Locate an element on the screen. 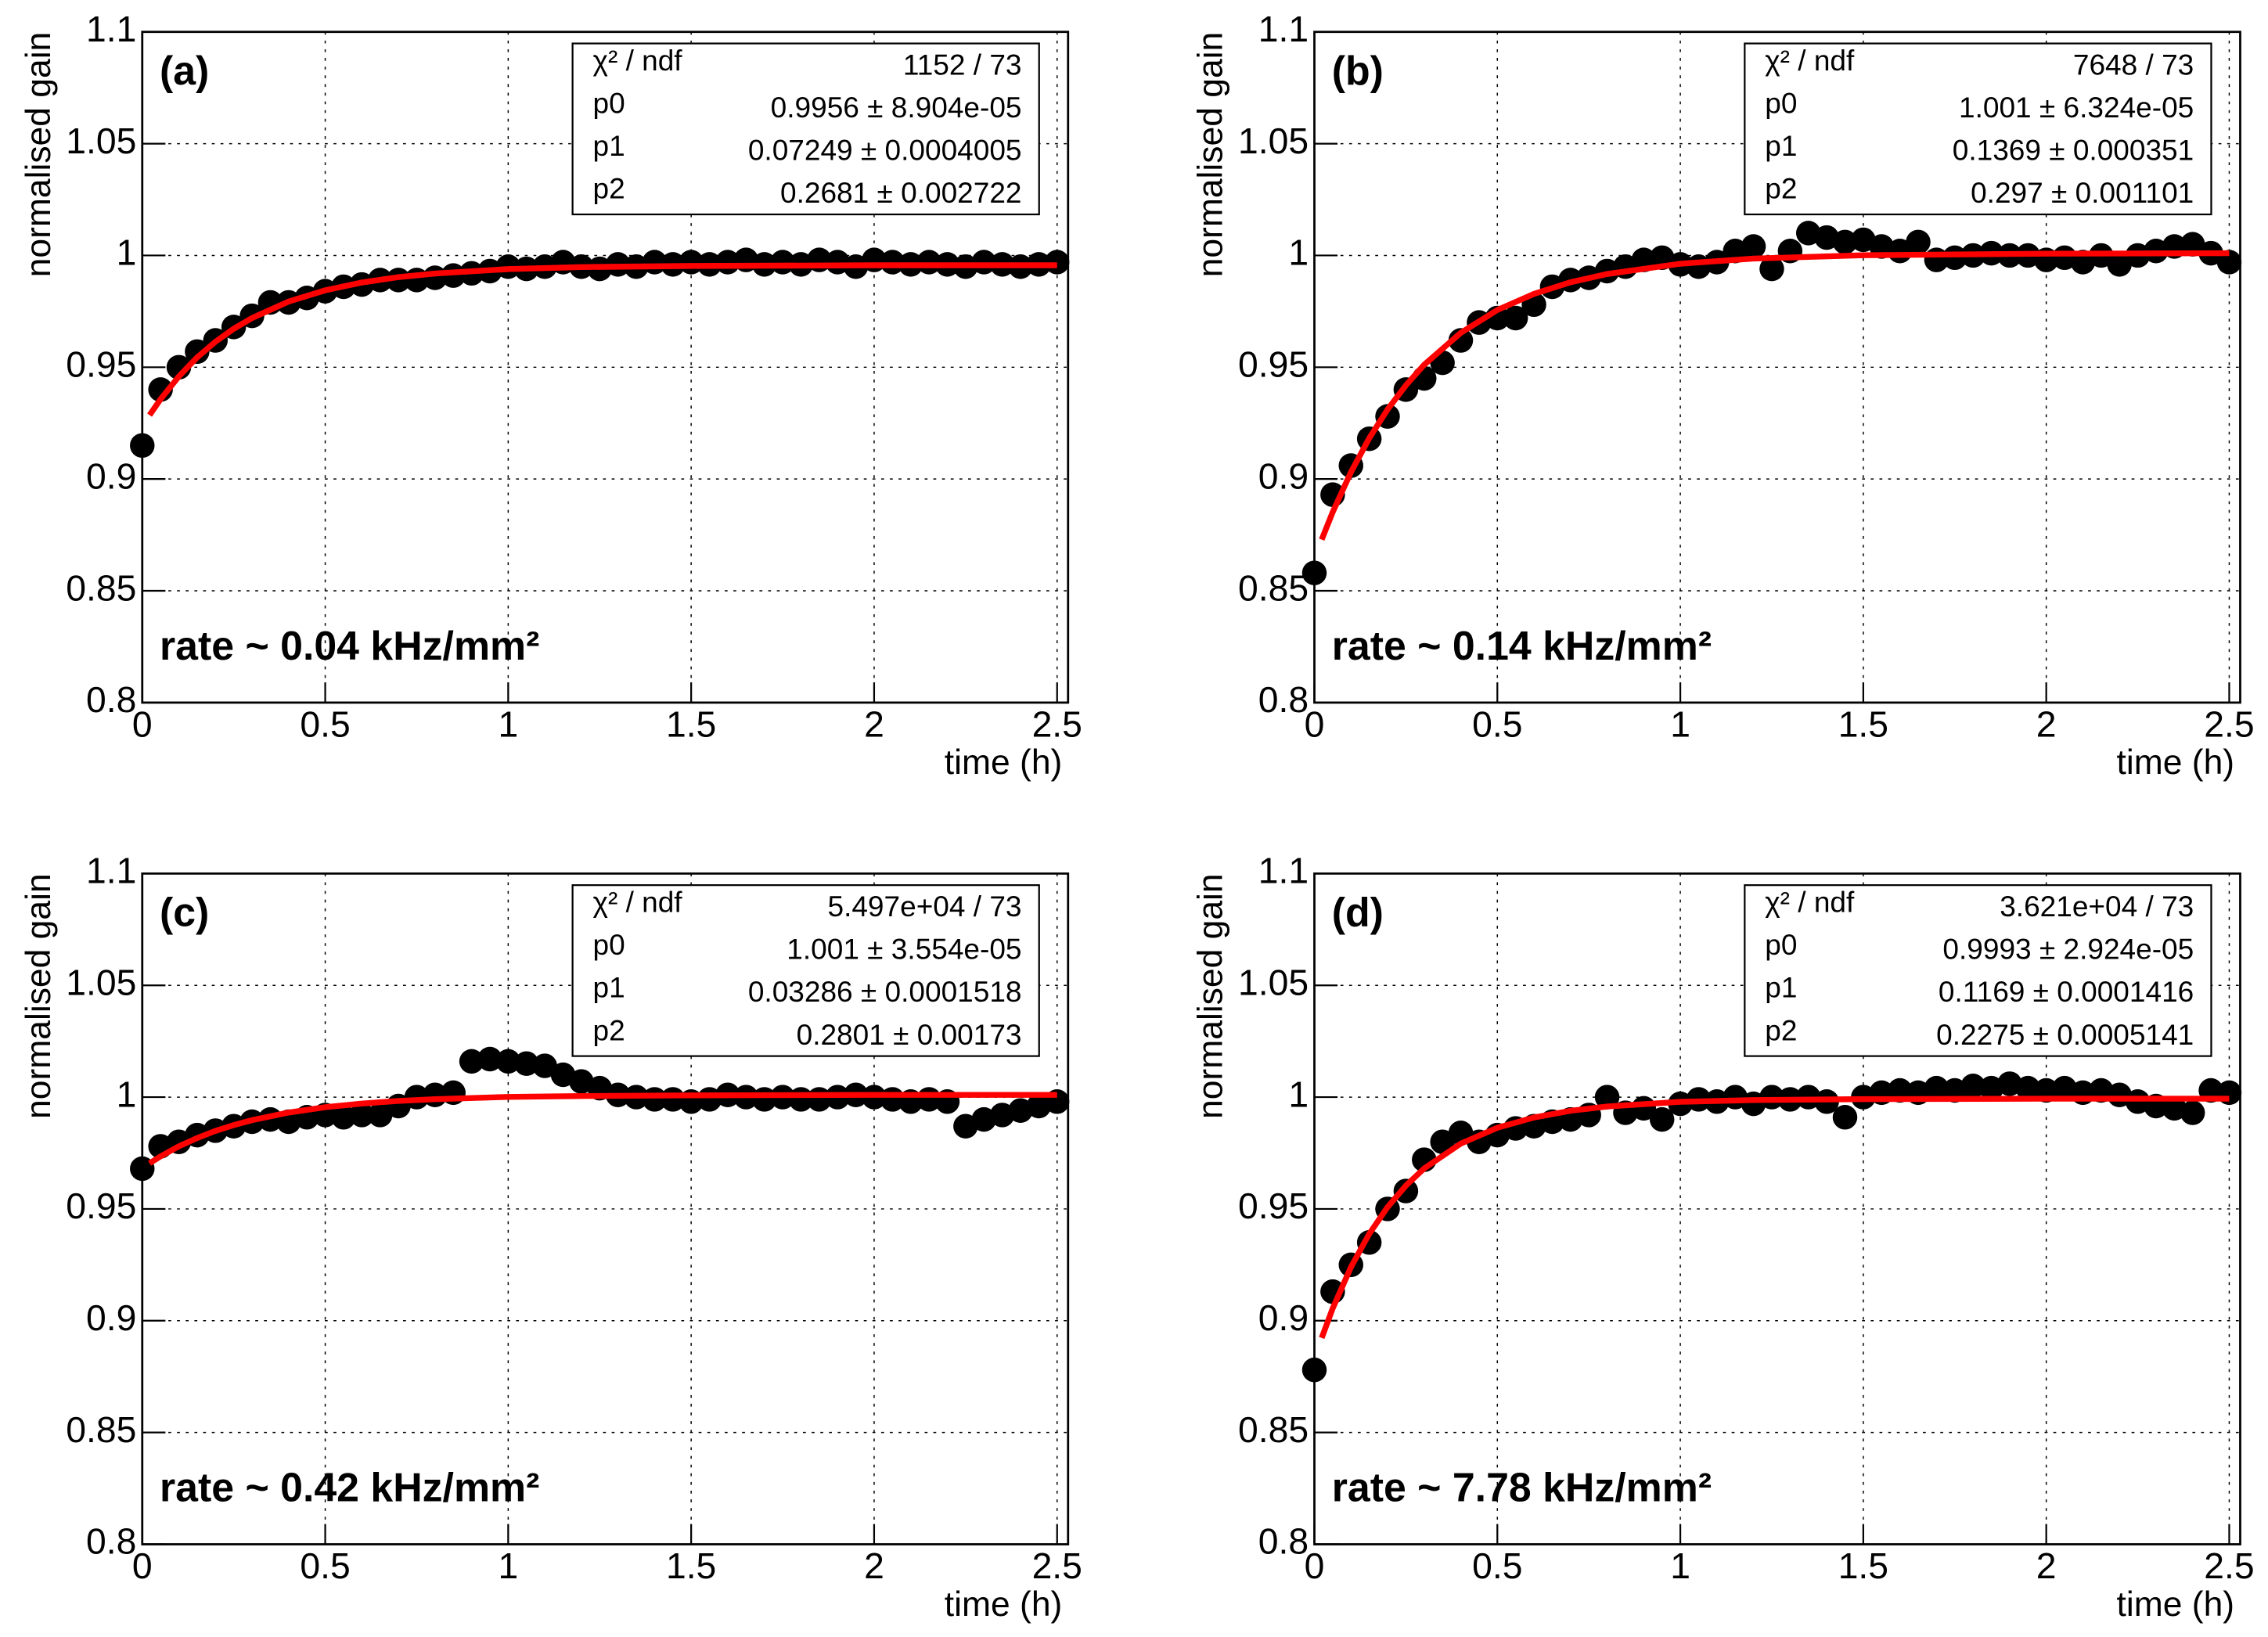 This screenshot has height=1637, width=2268. stats-value: 0.297 ± 0.001101 is located at coordinates (2082, 192).